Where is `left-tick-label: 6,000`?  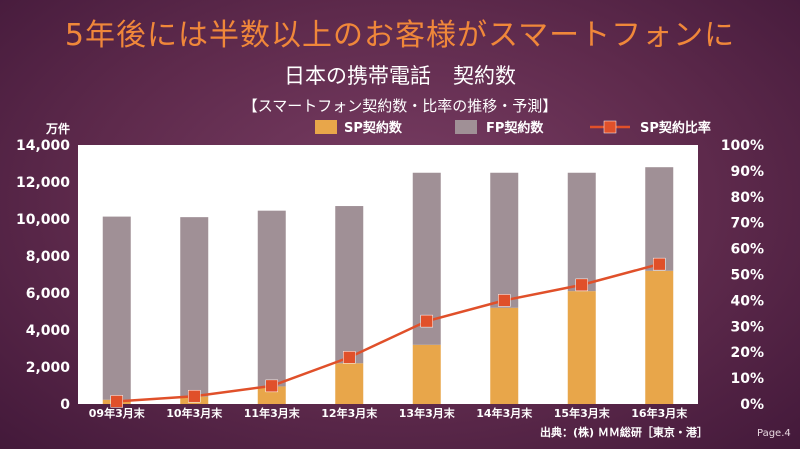
left-tick-label: 6,000 is located at coordinates (48, 294).